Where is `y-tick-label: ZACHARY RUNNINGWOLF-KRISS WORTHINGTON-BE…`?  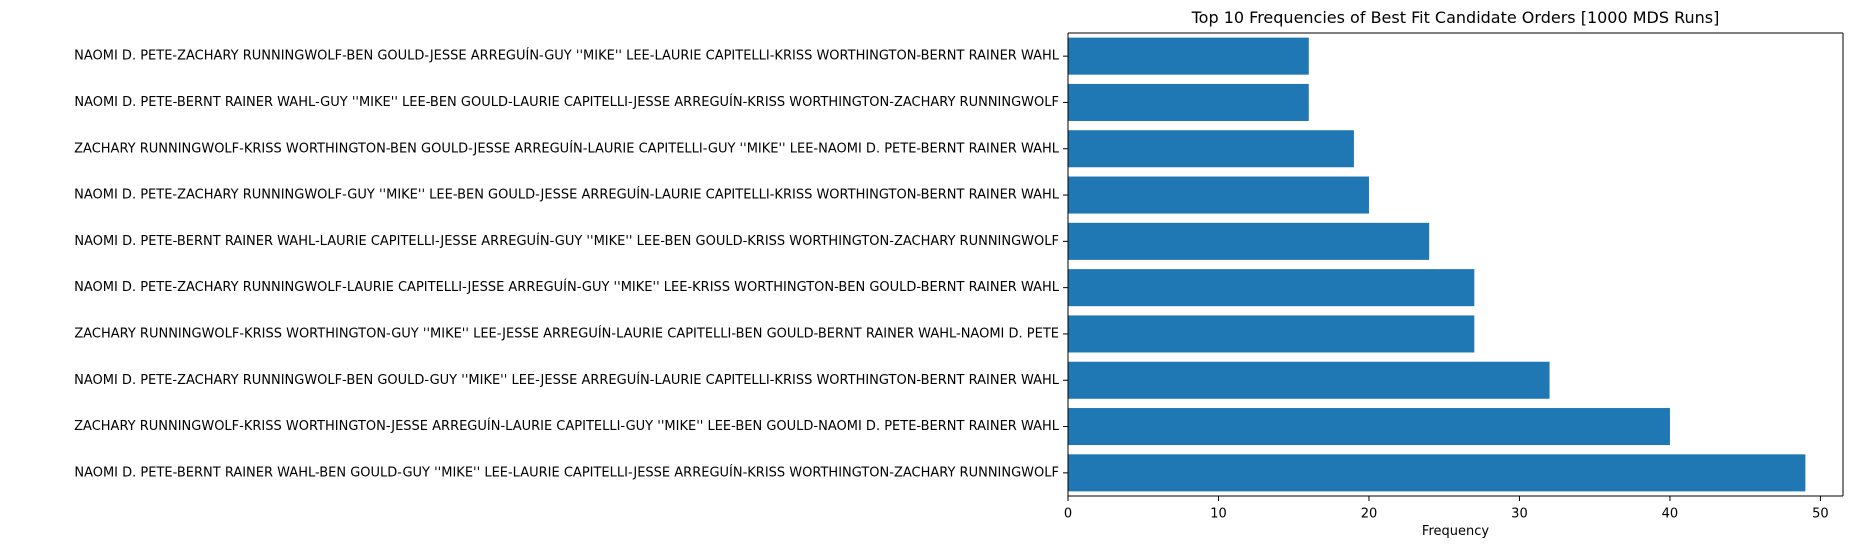 y-tick-label: ZACHARY RUNNINGWOLF-KRISS WORTHINGTON-BE… is located at coordinates (567, 148).